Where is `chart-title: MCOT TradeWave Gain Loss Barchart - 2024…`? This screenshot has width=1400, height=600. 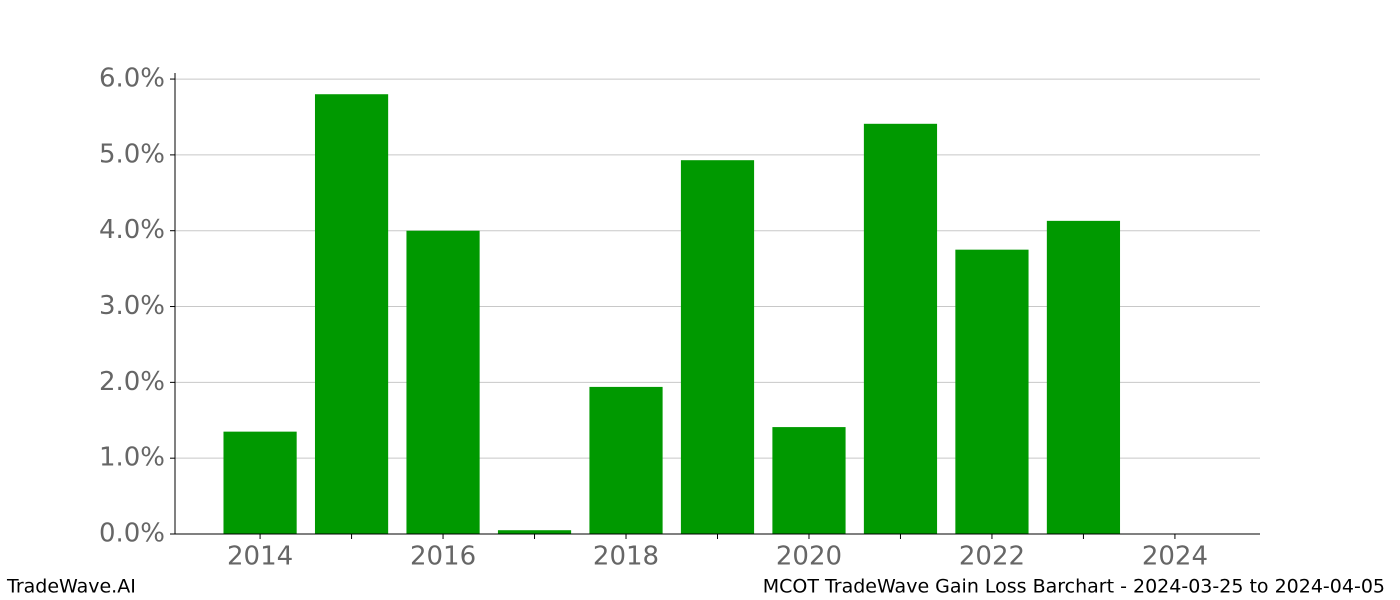
chart-title: MCOT TradeWave Gain Loss Barchart - 2024… is located at coordinates (1074, 587).